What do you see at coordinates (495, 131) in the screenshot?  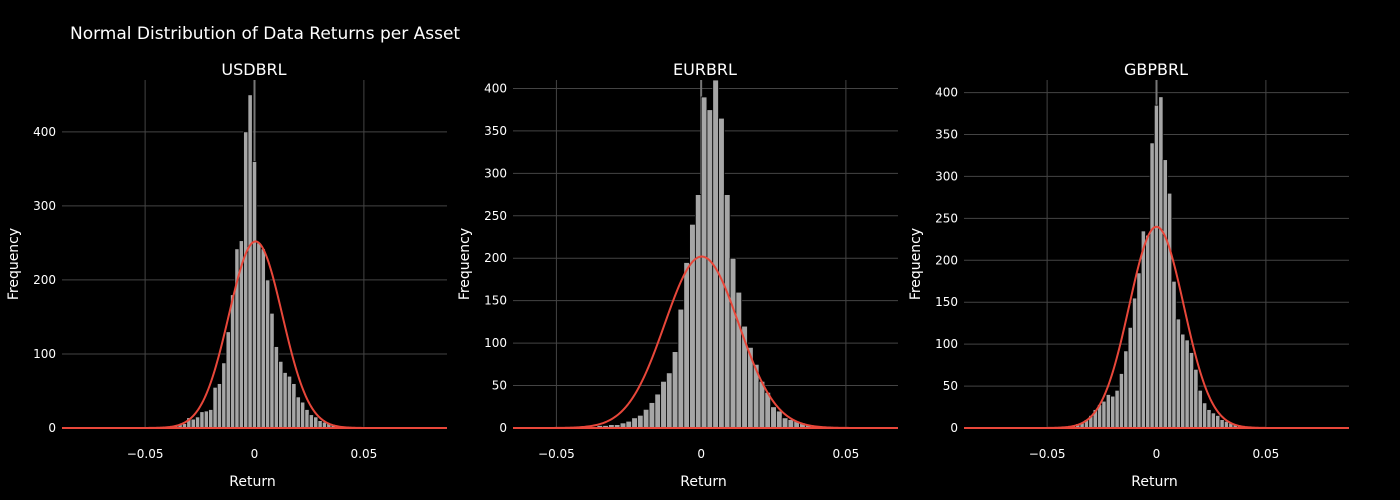 I see `y-tick-label: 350` at bounding box center [495, 131].